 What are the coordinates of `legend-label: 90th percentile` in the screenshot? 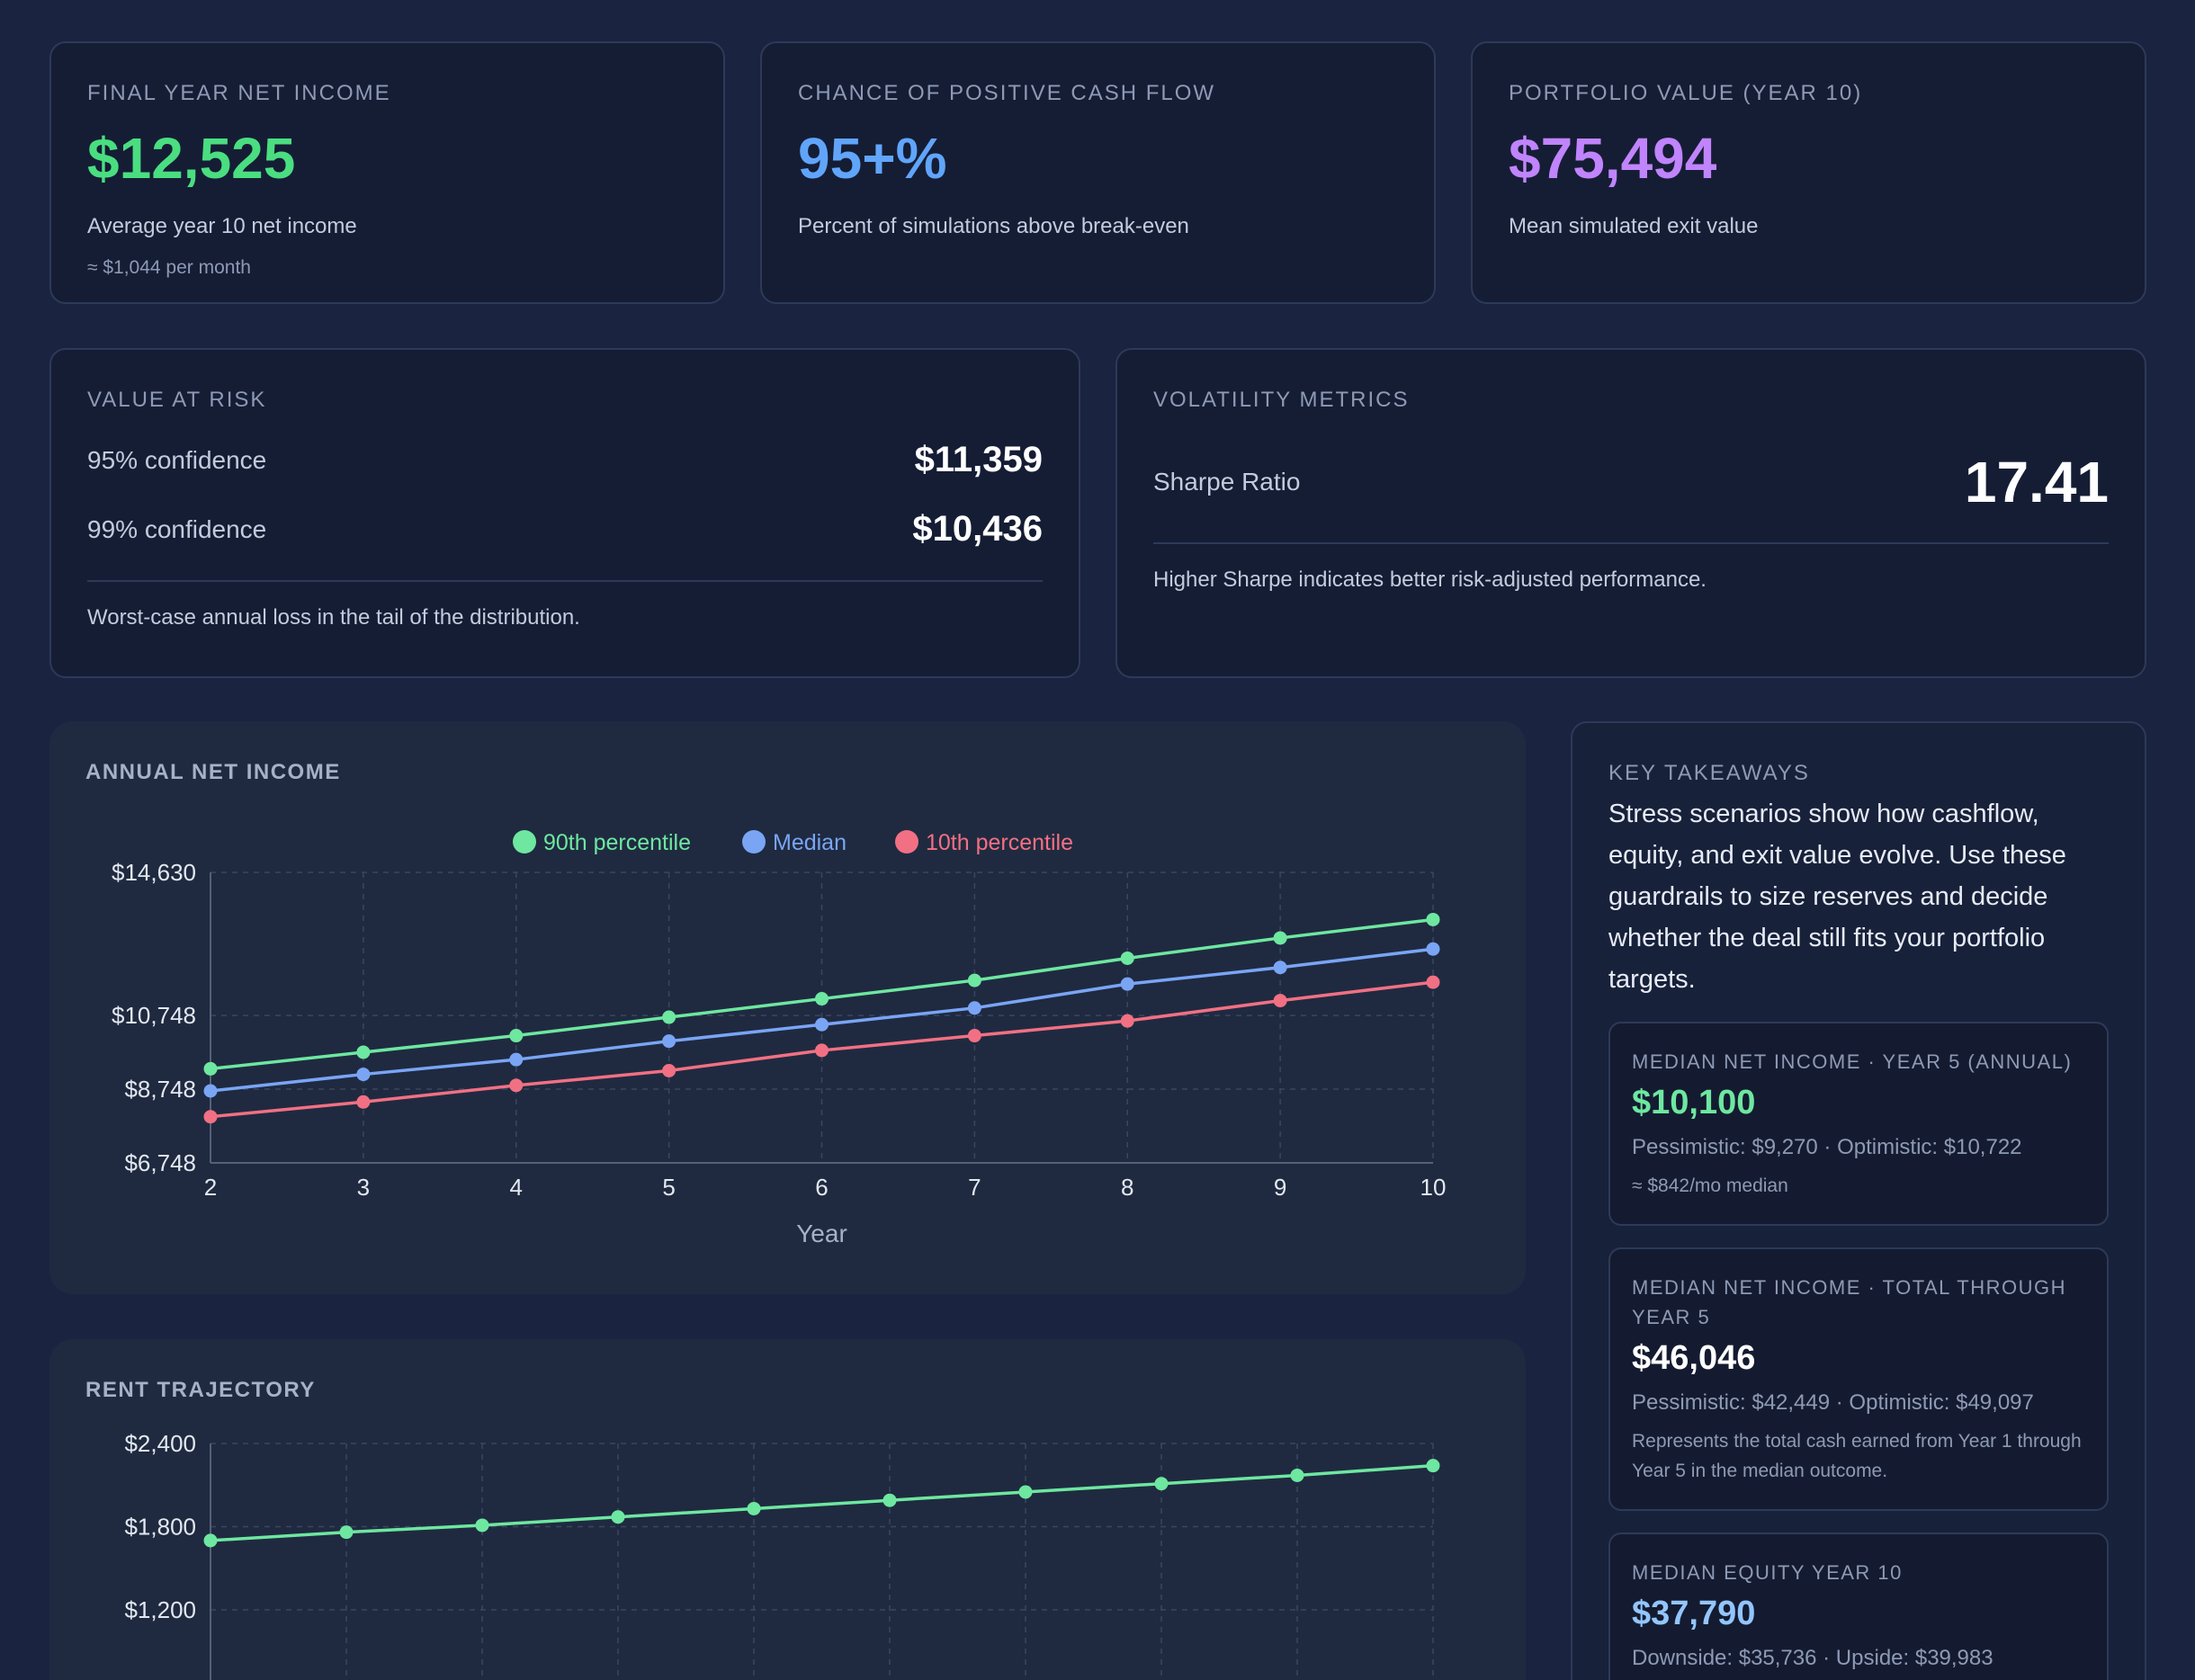 It's located at (617, 842).